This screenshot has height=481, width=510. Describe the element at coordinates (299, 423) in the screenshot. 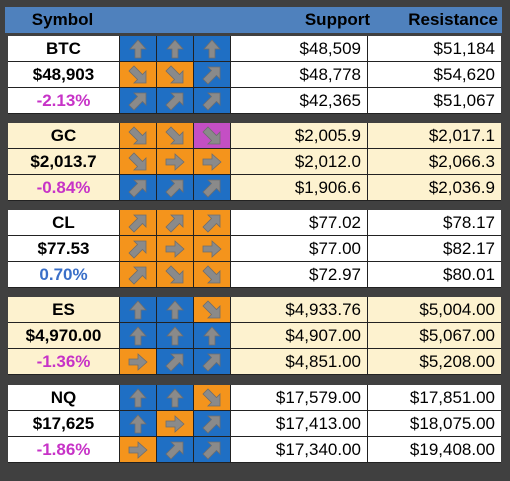

I see `support-value: $17,413.00` at that location.